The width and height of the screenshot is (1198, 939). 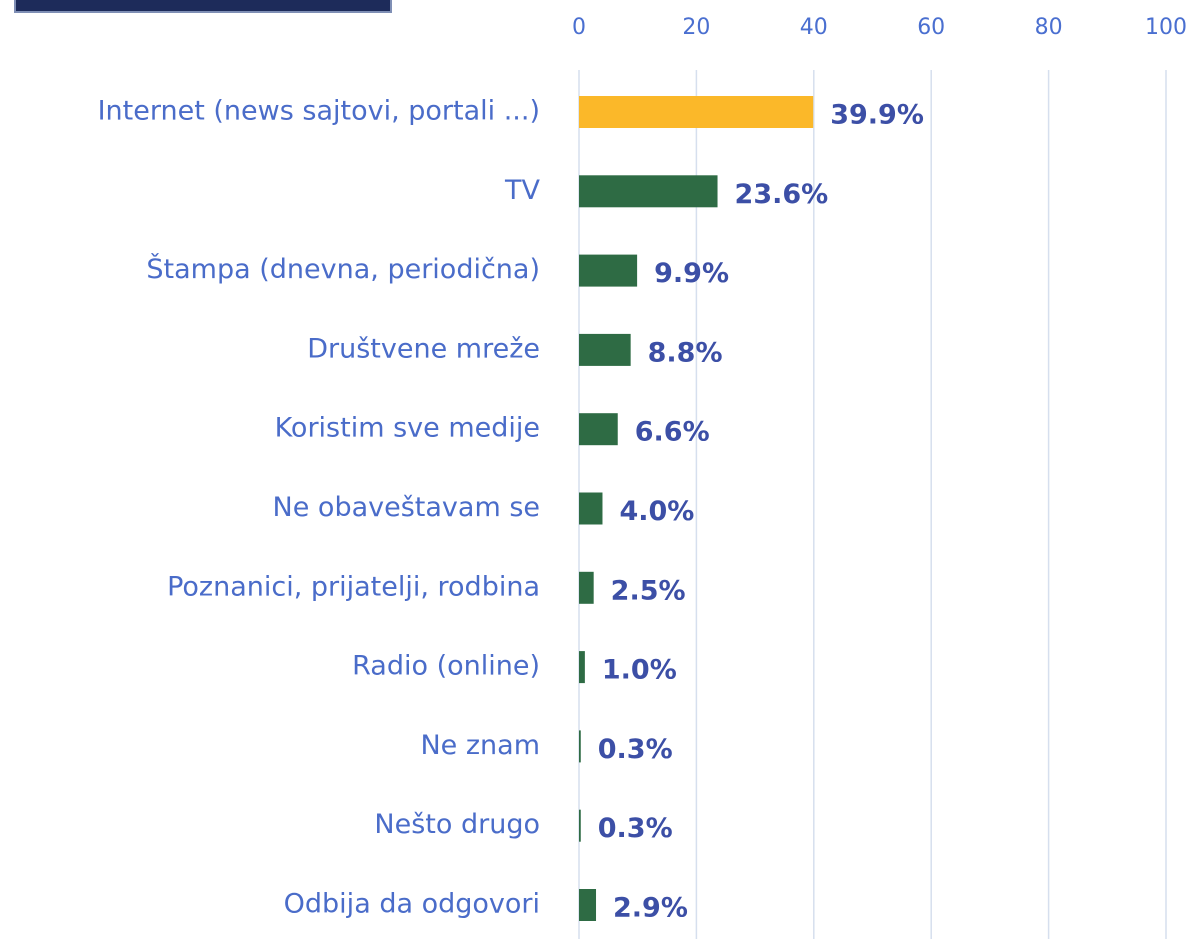 What do you see at coordinates (203, 6) in the screenshot?
I see `header-box` at bounding box center [203, 6].